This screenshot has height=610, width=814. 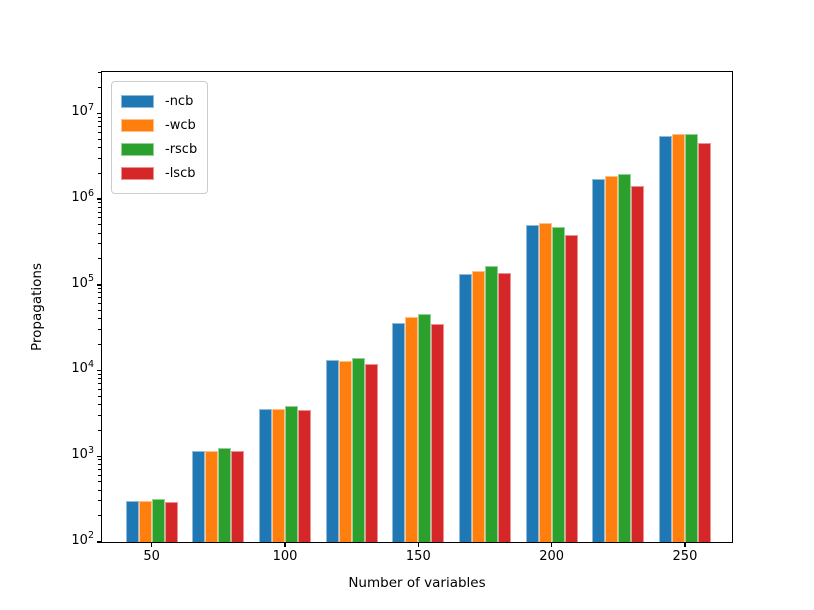 What do you see at coordinates (159, 101) in the screenshot?
I see `legend-item-ncb: -ncb` at bounding box center [159, 101].